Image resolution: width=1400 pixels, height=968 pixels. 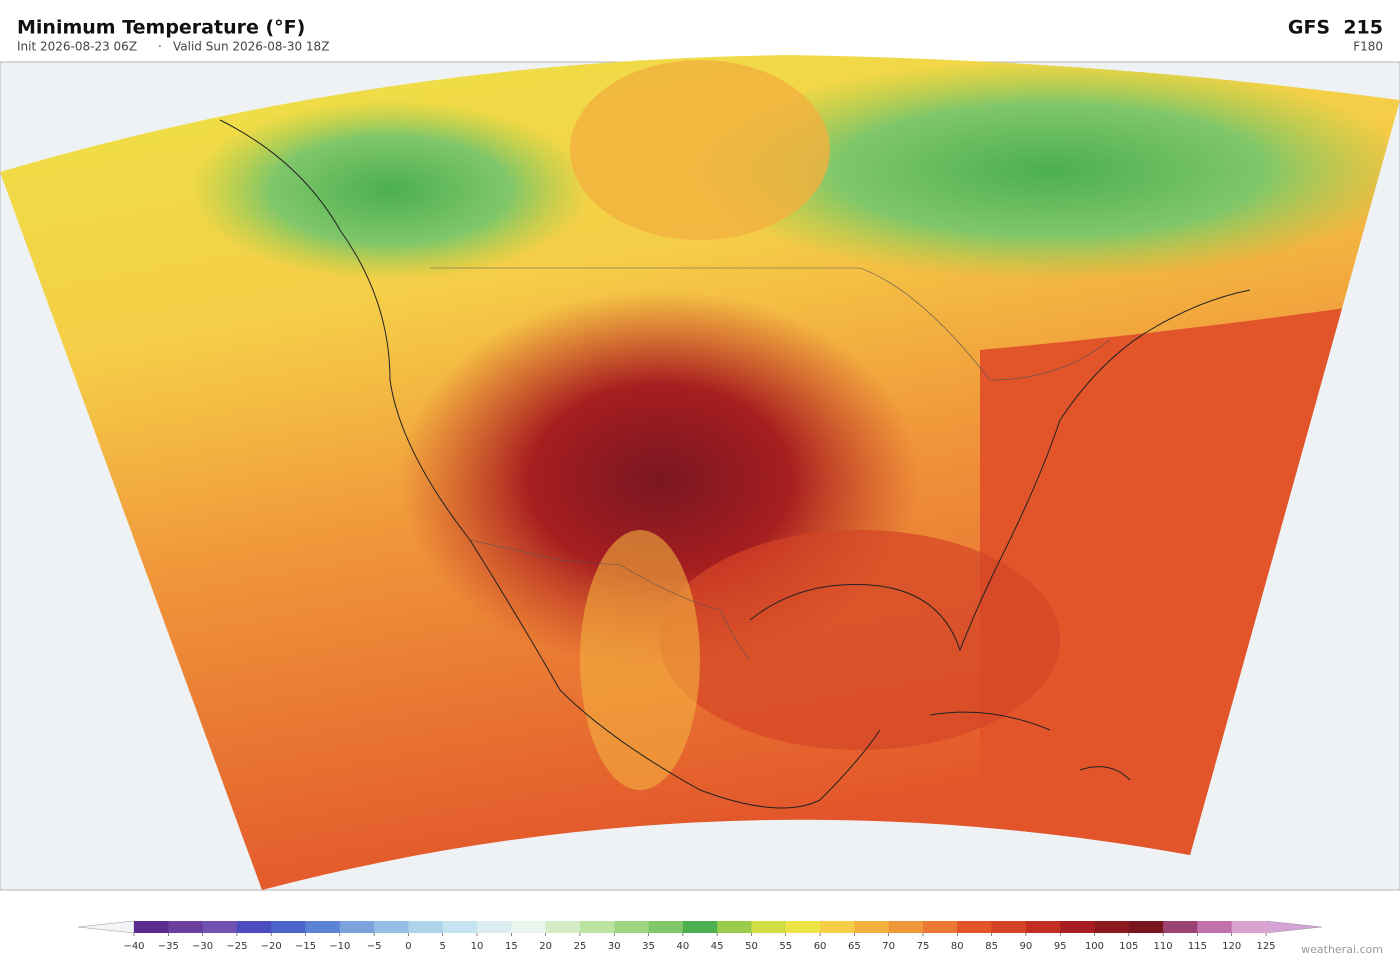 What do you see at coordinates (1094, 946) in the screenshot?
I see `tick-label: 100` at bounding box center [1094, 946].